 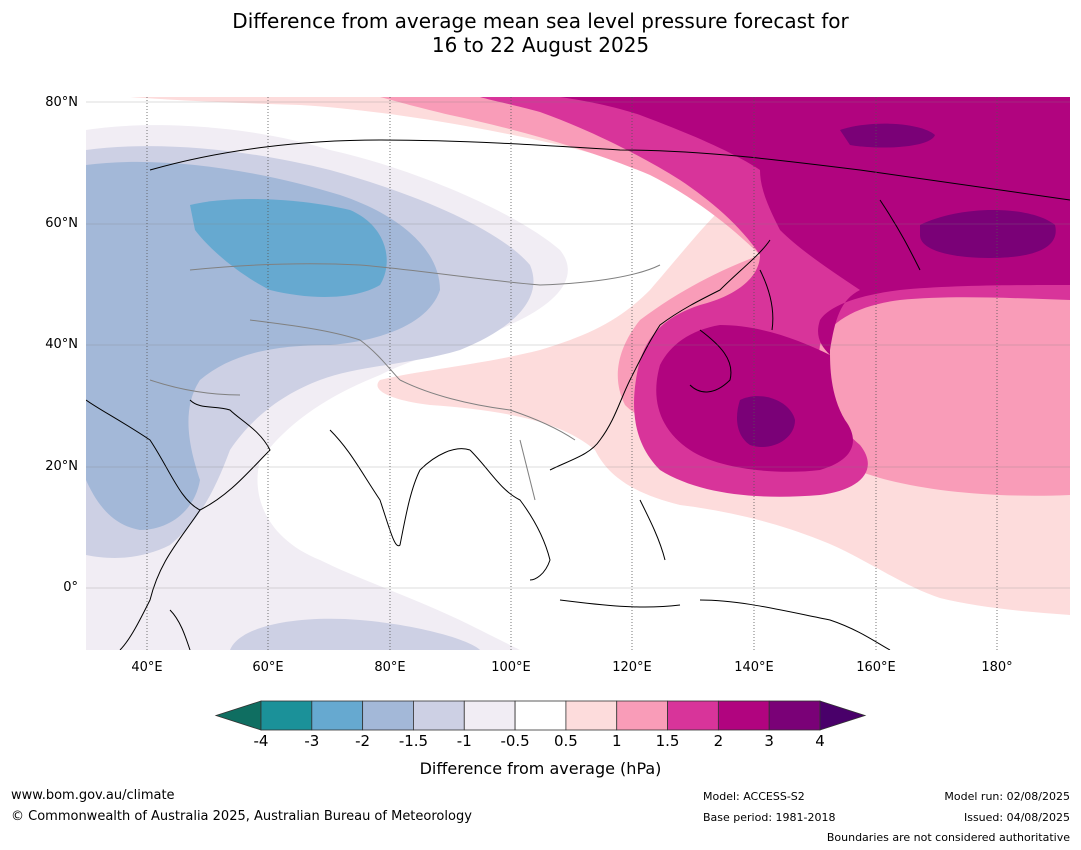 What do you see at coordinates (754, 667) in the screenshot?
I see `lon-label-140e: 140°E` at bounding box center [754, 667].